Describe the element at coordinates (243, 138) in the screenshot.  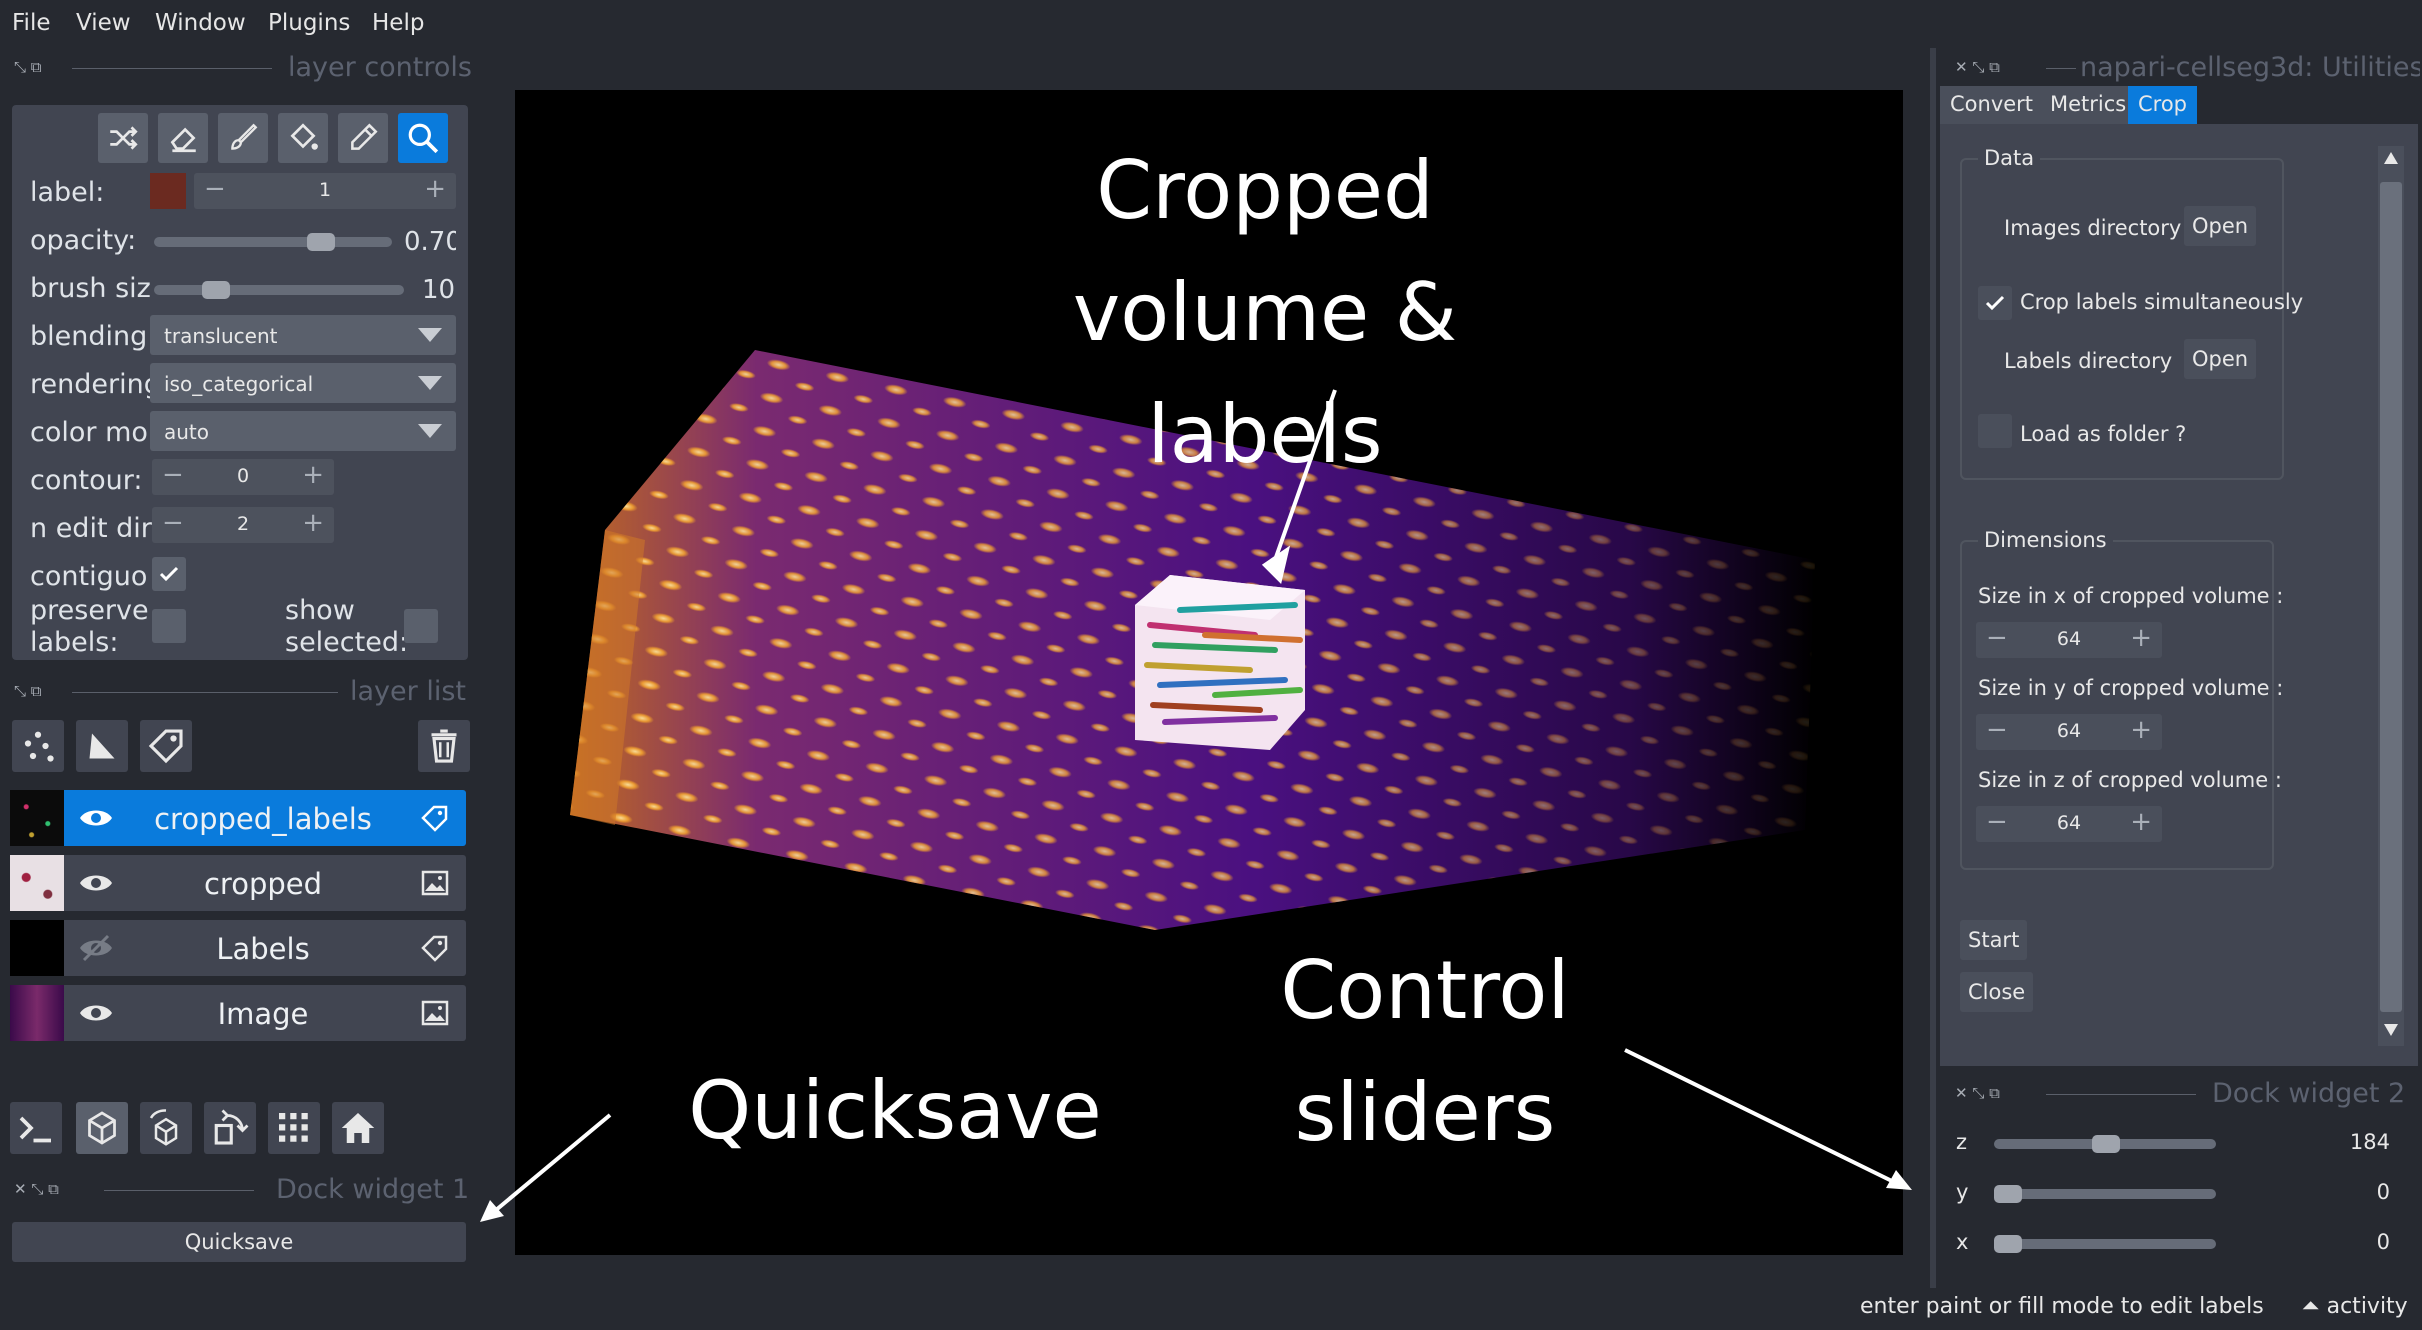
I see `paint-button` at that location.